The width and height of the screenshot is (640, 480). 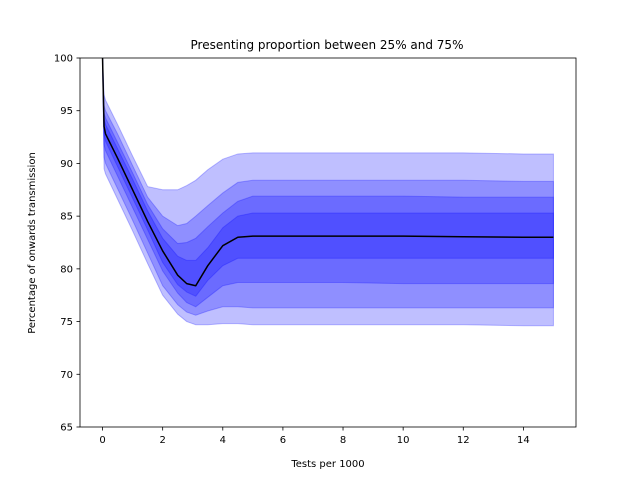 I want to click on y-tick-label: 80, so click(x=66, y=269).